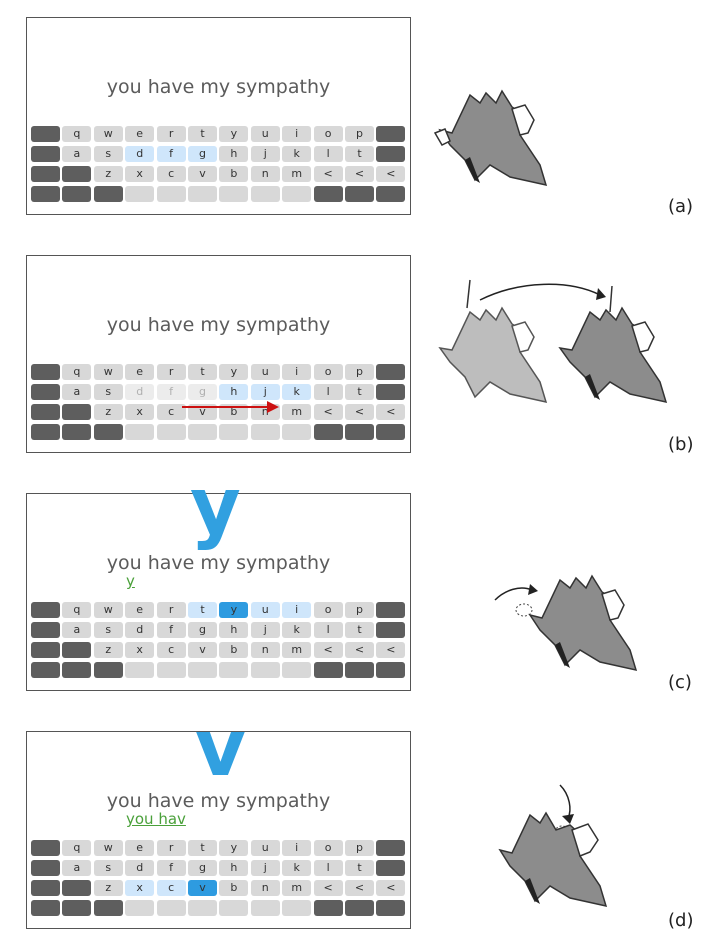 The height and width of the screenshot is (942, 724). Describe the element at coordinates (171, 630) in the screenshot. I see `key-f: f` at that location.